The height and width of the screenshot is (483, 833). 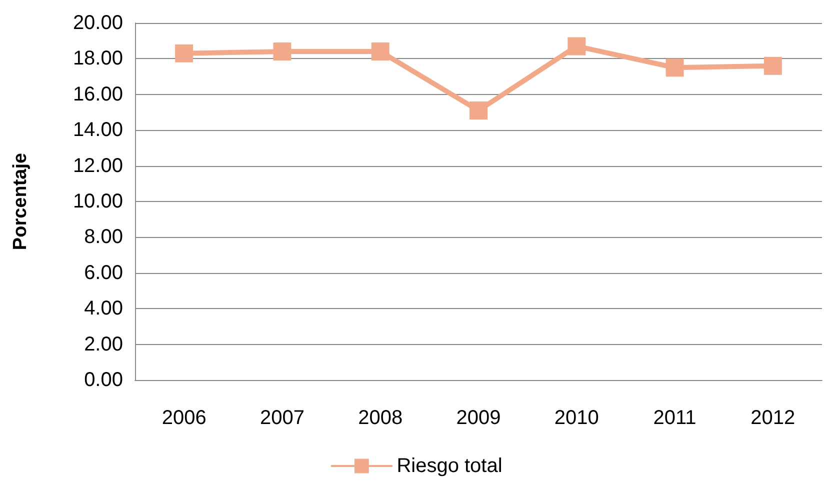 I want to click on y-tick-label: 0.00, so click(x=103, y=380).